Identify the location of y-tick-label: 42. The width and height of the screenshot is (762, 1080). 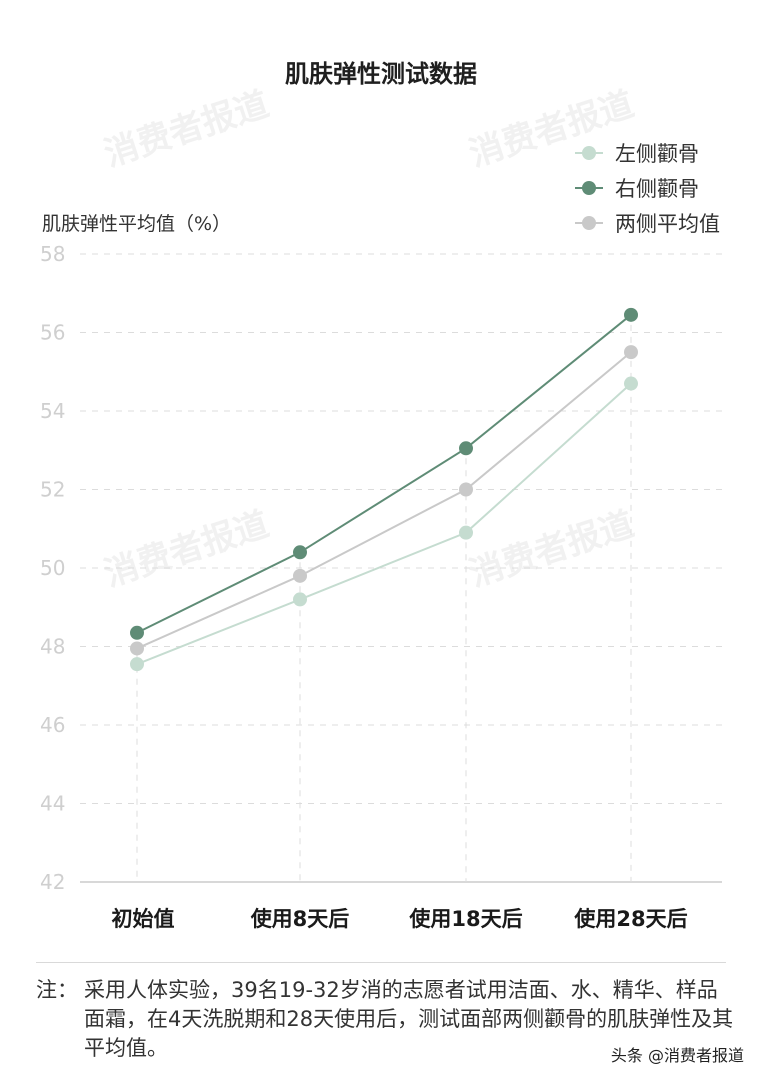
(52, 882).